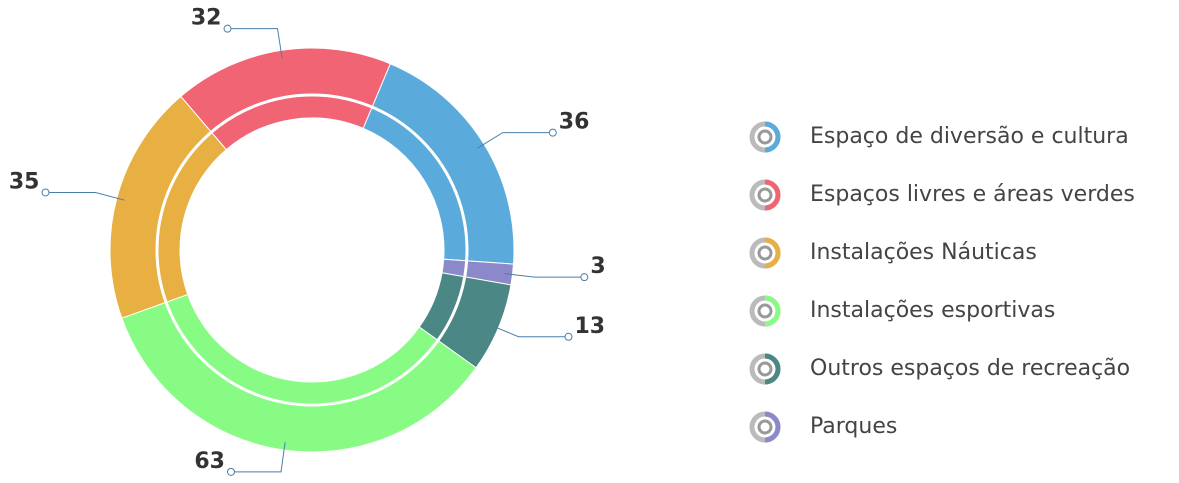 Image resolution: width=1179 pixels, height=483 pixels. Describe the element at coordinates (970, 368) in the screenshot. I see `legend-label: Outros espaços de recreação` at that location.